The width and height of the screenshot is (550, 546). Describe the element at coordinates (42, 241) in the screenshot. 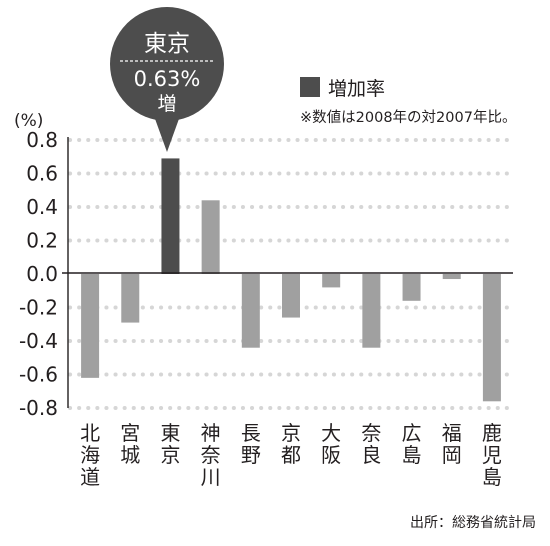

I see `y-tick-label: 0.2` at that location.